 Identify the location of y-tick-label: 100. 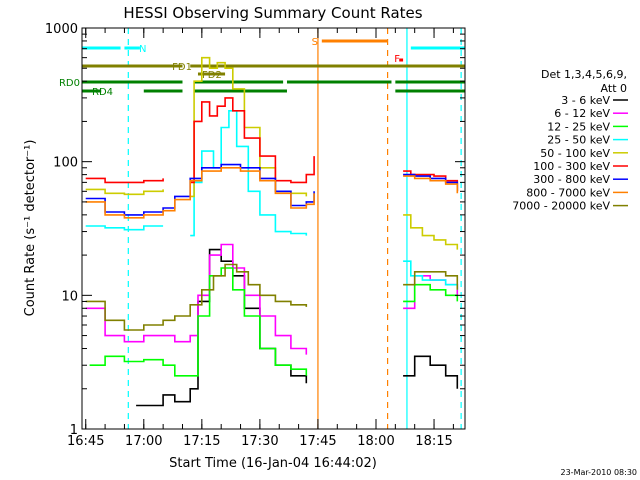
(65, 163).